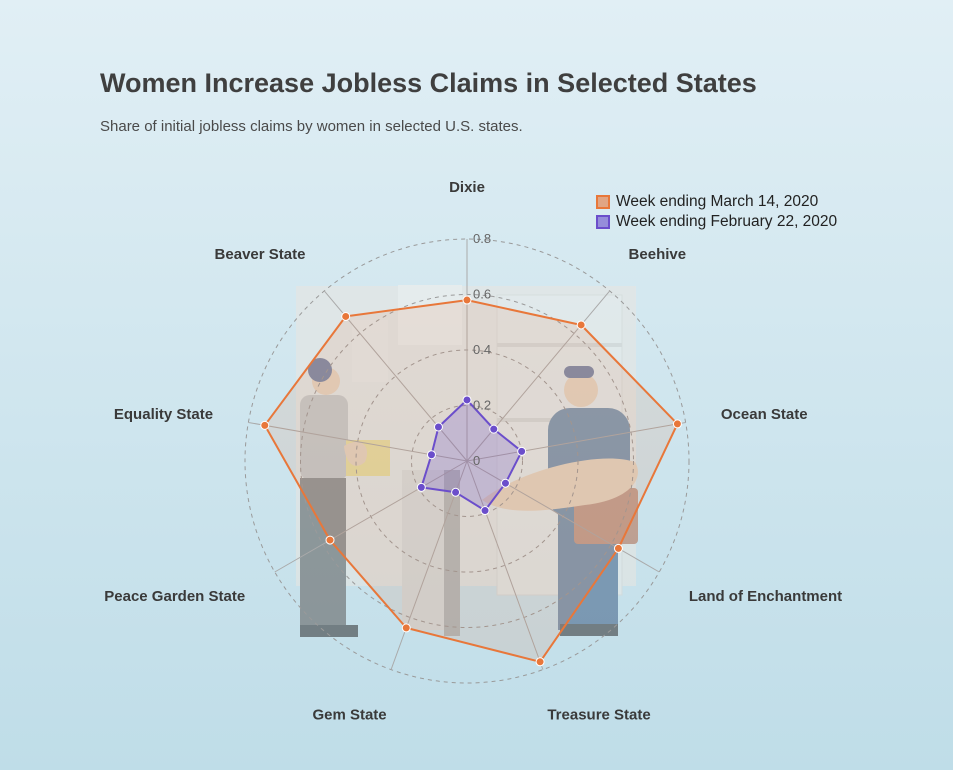  What do you see at coordinates (482, 238) in the screenshot?
I see `radial-tick-label: 0.8` at bounding box center [482, 238].